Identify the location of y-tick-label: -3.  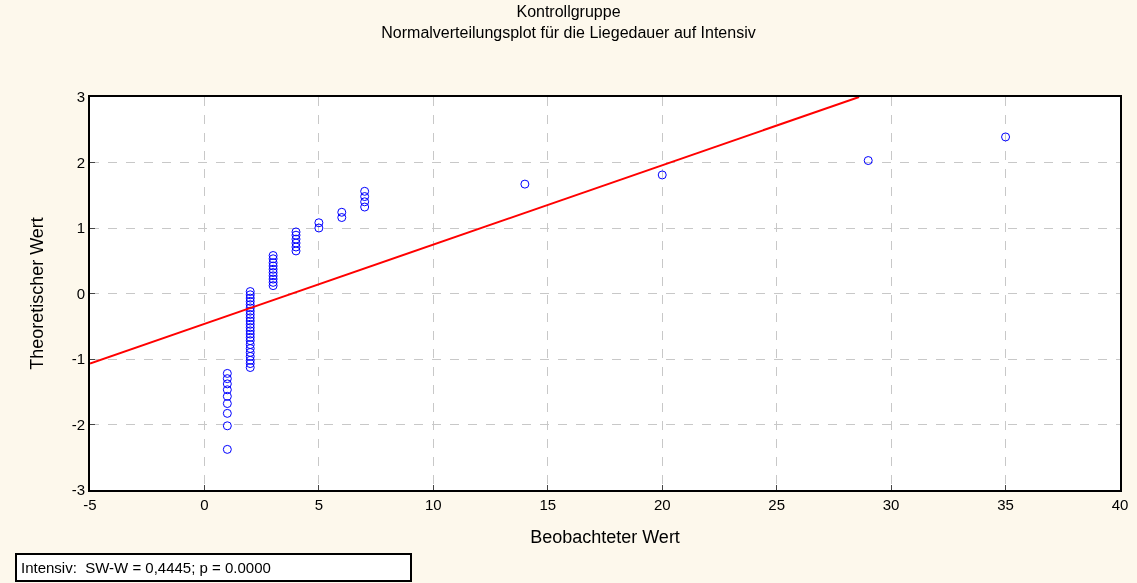
(78, 490).